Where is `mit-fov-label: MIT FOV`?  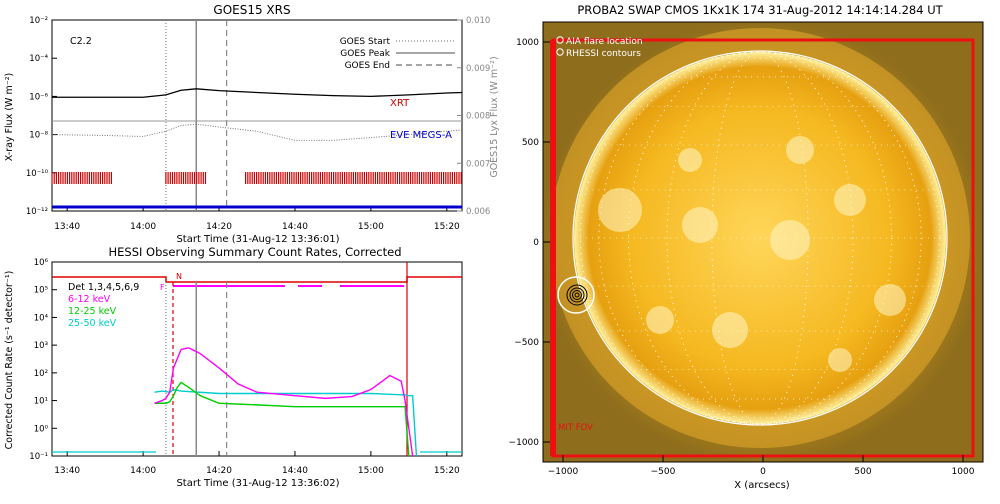
mit-fov-label: MIT FOV is located at coordinates (575, 428).